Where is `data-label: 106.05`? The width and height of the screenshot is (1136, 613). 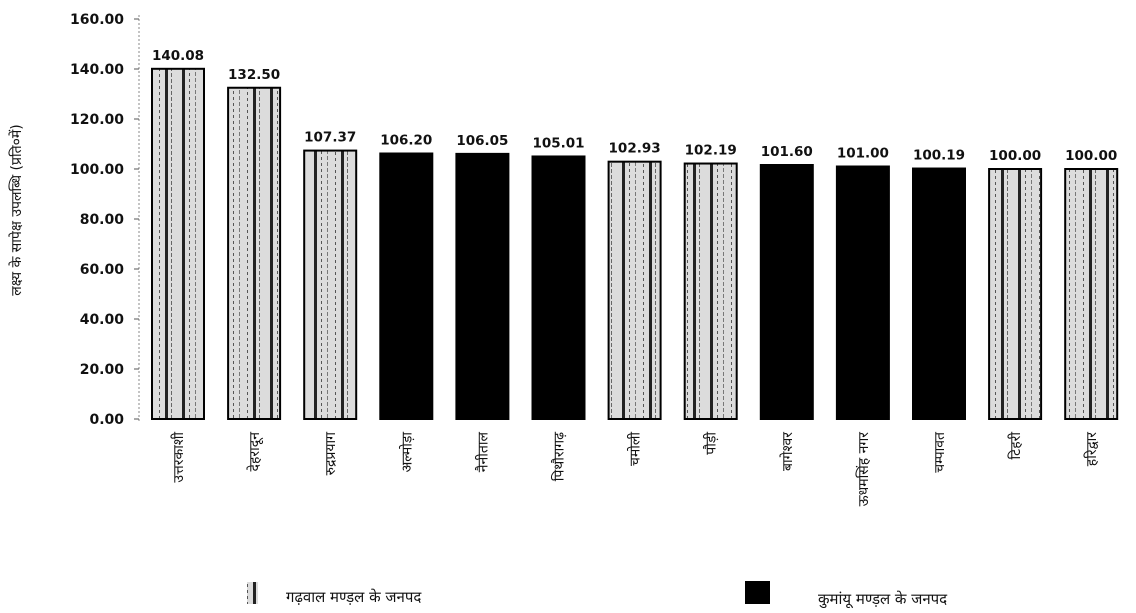 data-label: 106.05 is located at coordinates (482, 141).